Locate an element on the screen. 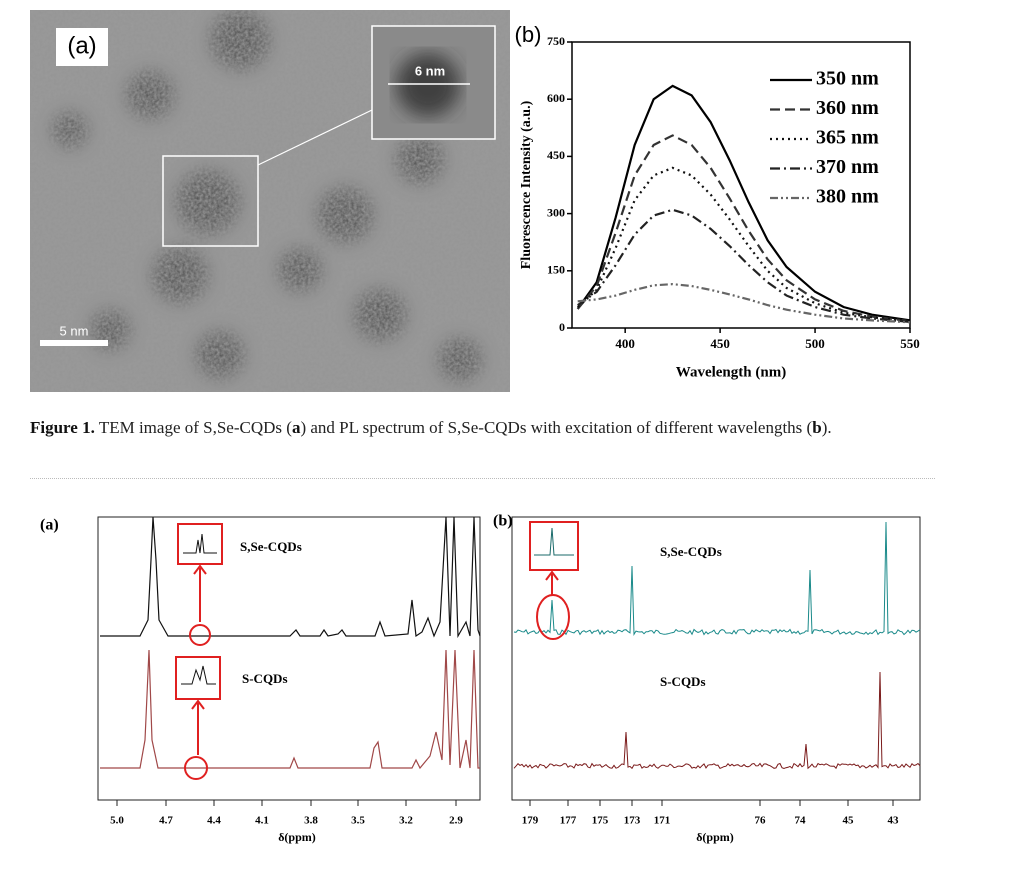  caption-label: Figure 1. is located at coordinates (62, 427).